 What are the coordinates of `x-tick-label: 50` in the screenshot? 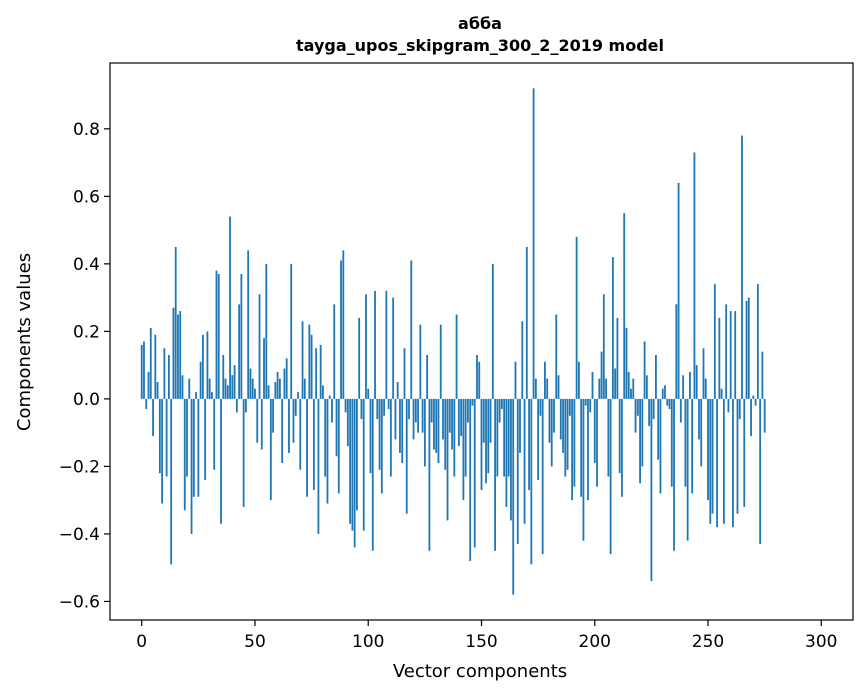 It's located at (255, 642).